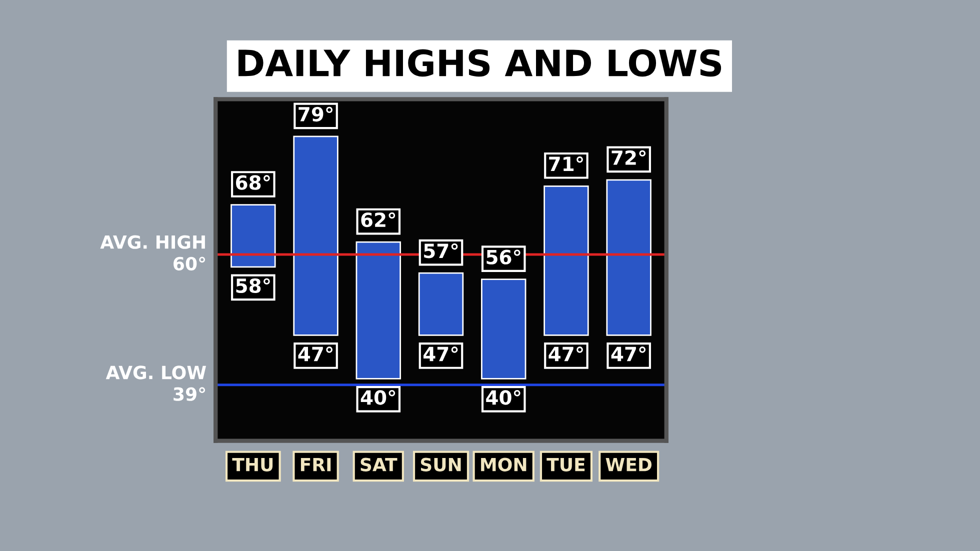 Image resolution: width=980 pixels, height=551 pixels. What do you see at coordinates (252, 465) in the screenshot?
I see `x-tick-label: THU` at bounding box center [252, 465].